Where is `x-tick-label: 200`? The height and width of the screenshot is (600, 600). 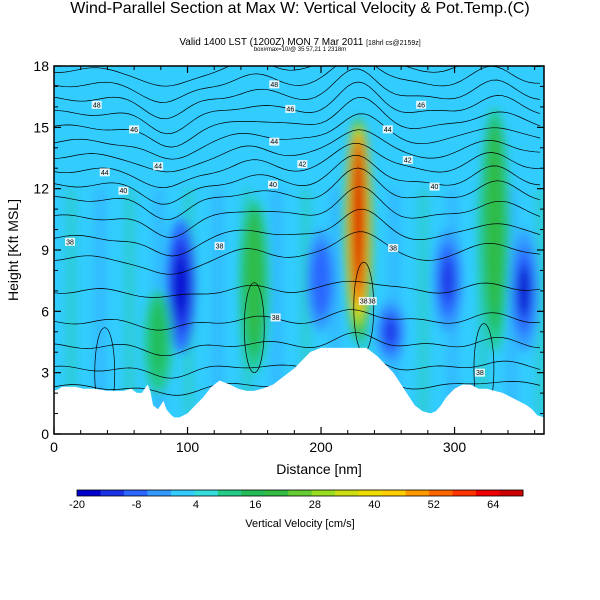 x-tick-label: 200 is located at coordinates (321, 447).